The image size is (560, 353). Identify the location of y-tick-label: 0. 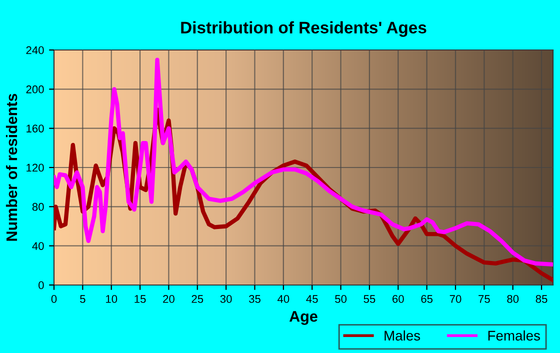
(41, 285).